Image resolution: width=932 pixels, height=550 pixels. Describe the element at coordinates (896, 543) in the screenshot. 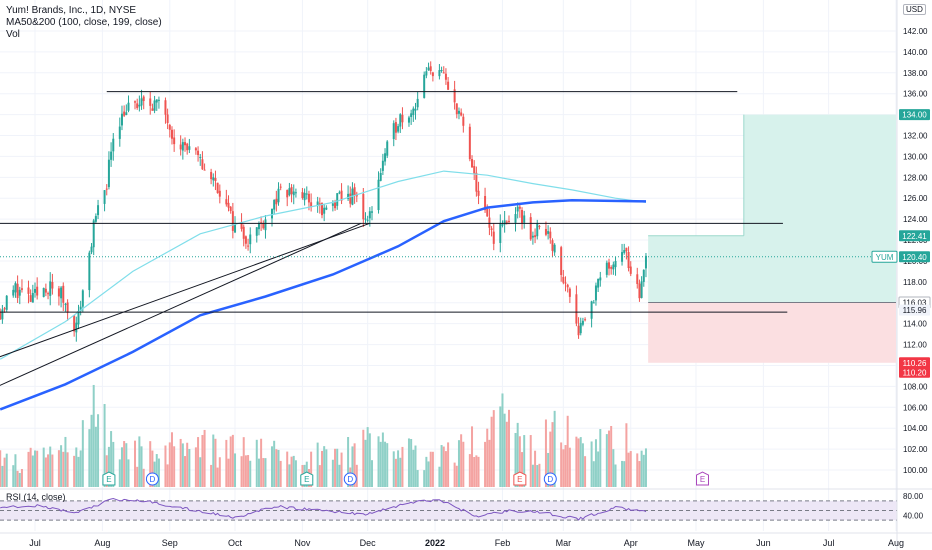

I see `time-tick-label: Aug` at that location.